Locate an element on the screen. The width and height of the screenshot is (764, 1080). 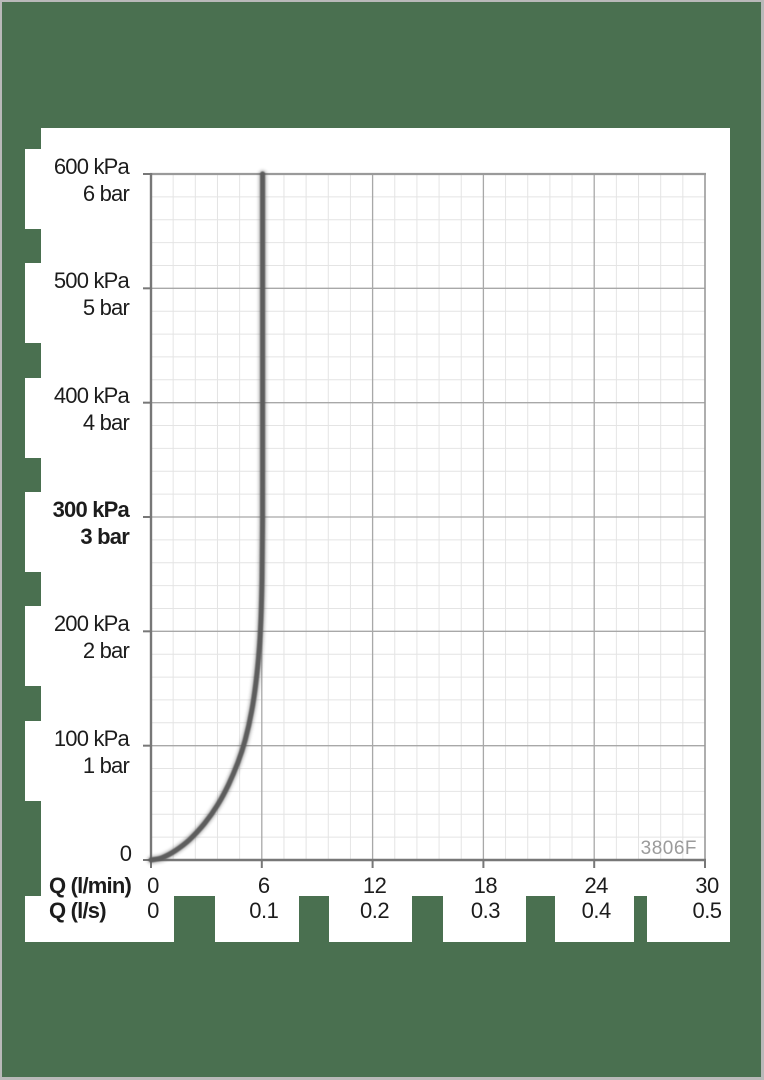
x-axis-label-col-12: 12 0.2 is located at coordinates (375, 898).